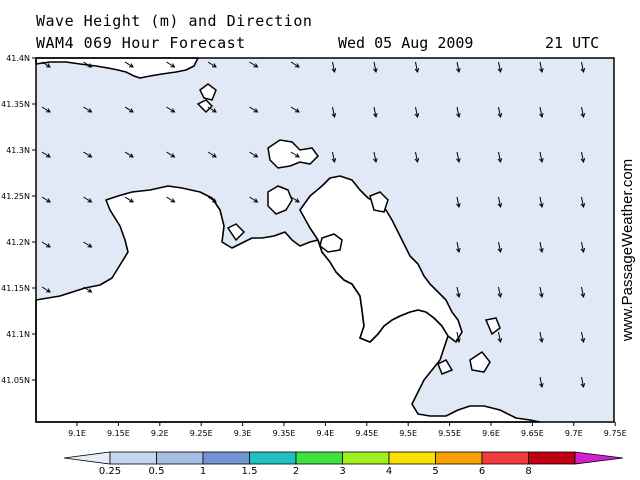  What do you see at coordinates (203, 471) in the screenshot?
I see `colorbar-label: 1` at bounding box center [203, 471].